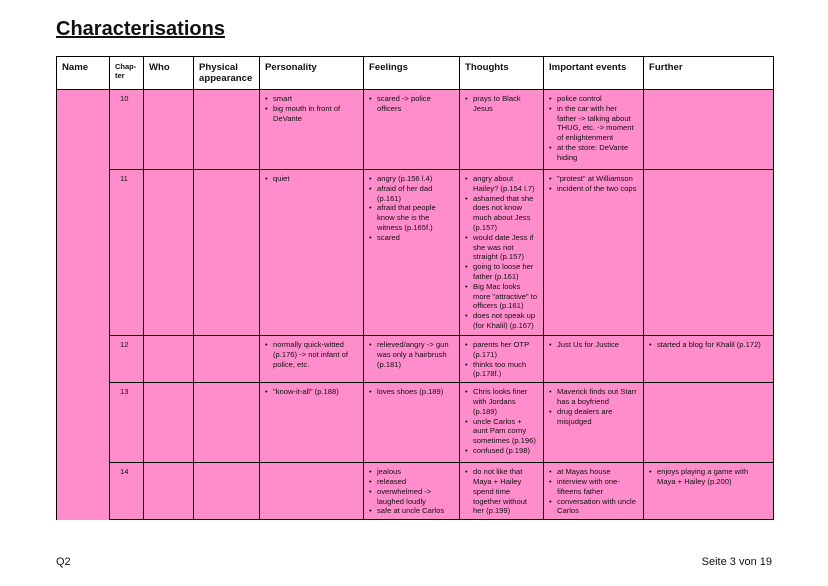  I want to click on cell-personality: quiet, so click(311, 252).